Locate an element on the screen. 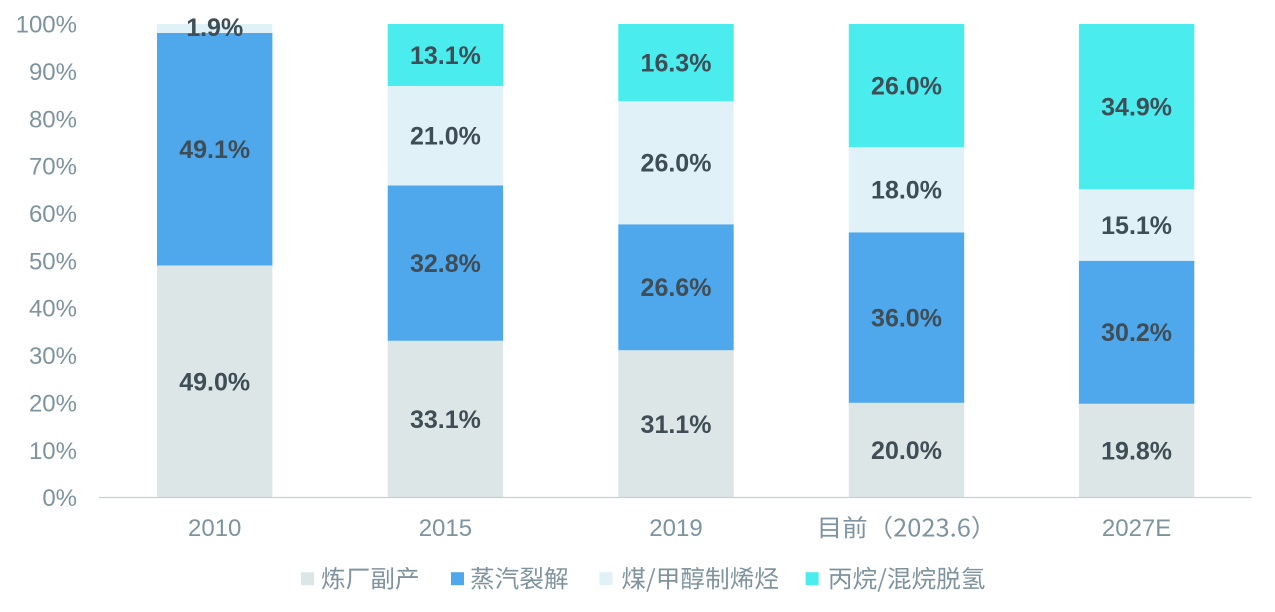 This screenshot has width=1275, height=612. svg-text: 30% is located at coordinates (53, 356).